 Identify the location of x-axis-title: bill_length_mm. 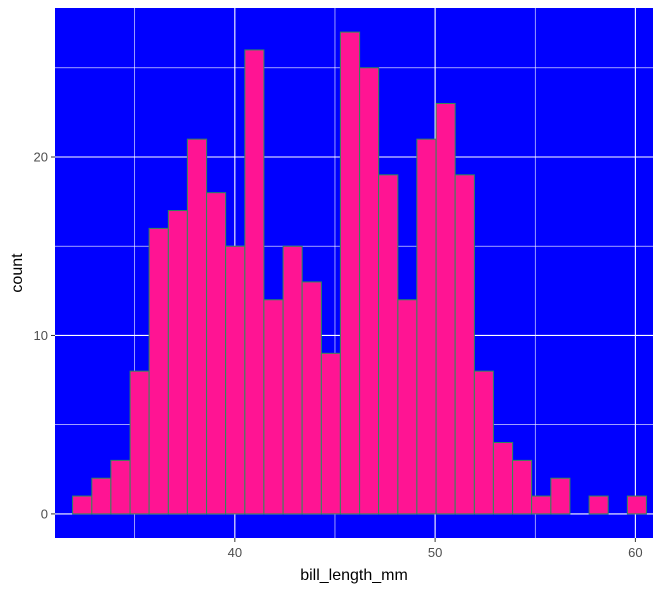
(354, 575).